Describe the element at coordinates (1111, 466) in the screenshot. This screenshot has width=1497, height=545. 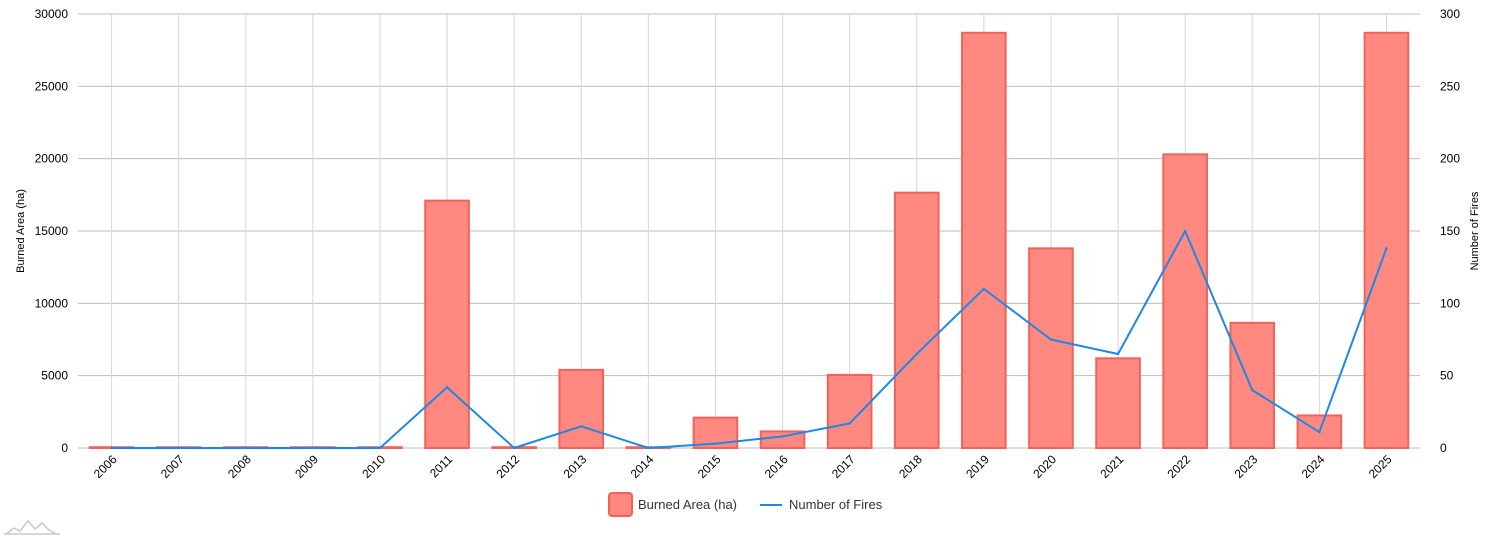
I see `x-tick-label: 2021` at that location.